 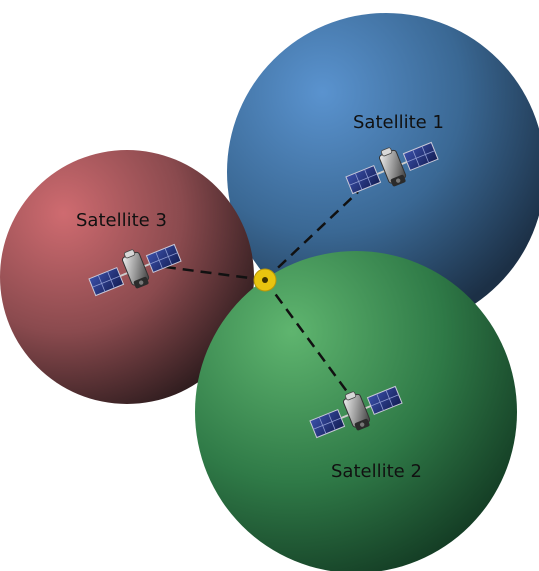 What do you see at coordinates (121, 220) in the screenshot?
I see `satellite-3-label: Satellite 3` at bounding box center [121, 220].